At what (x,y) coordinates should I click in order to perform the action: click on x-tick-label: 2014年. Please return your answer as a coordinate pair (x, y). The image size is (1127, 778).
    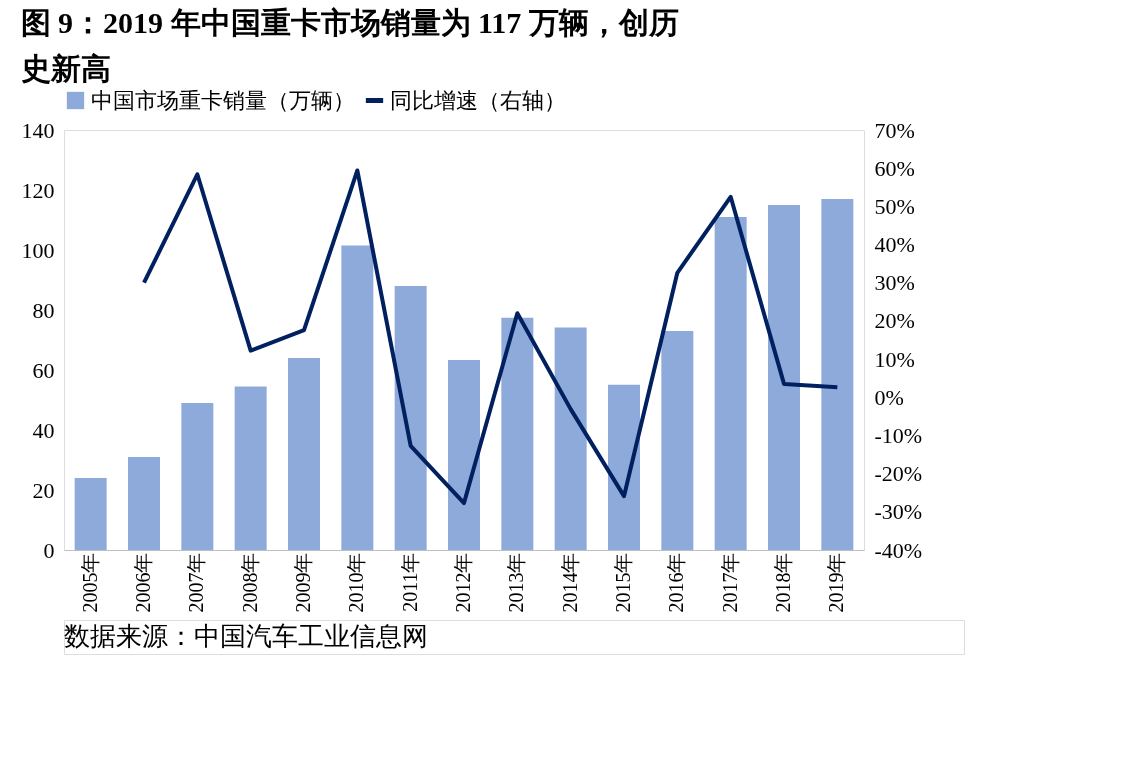
    Looking at the image, I should click on (569, 582).